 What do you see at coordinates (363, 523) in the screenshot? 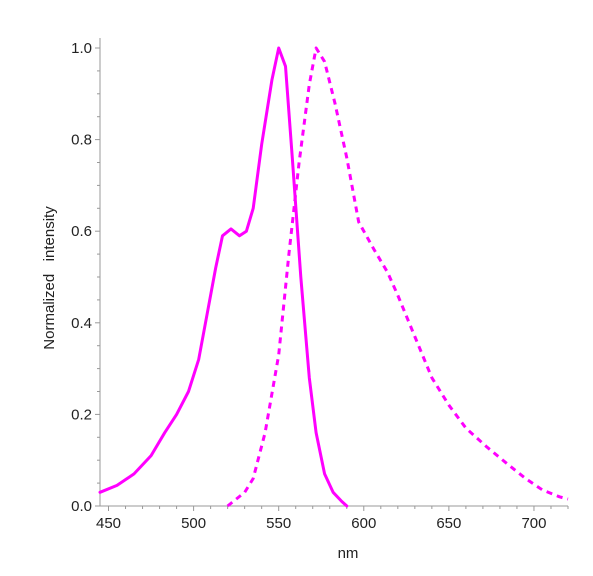
I see `x-tick-label: 600` at bounding box center [363, 523].